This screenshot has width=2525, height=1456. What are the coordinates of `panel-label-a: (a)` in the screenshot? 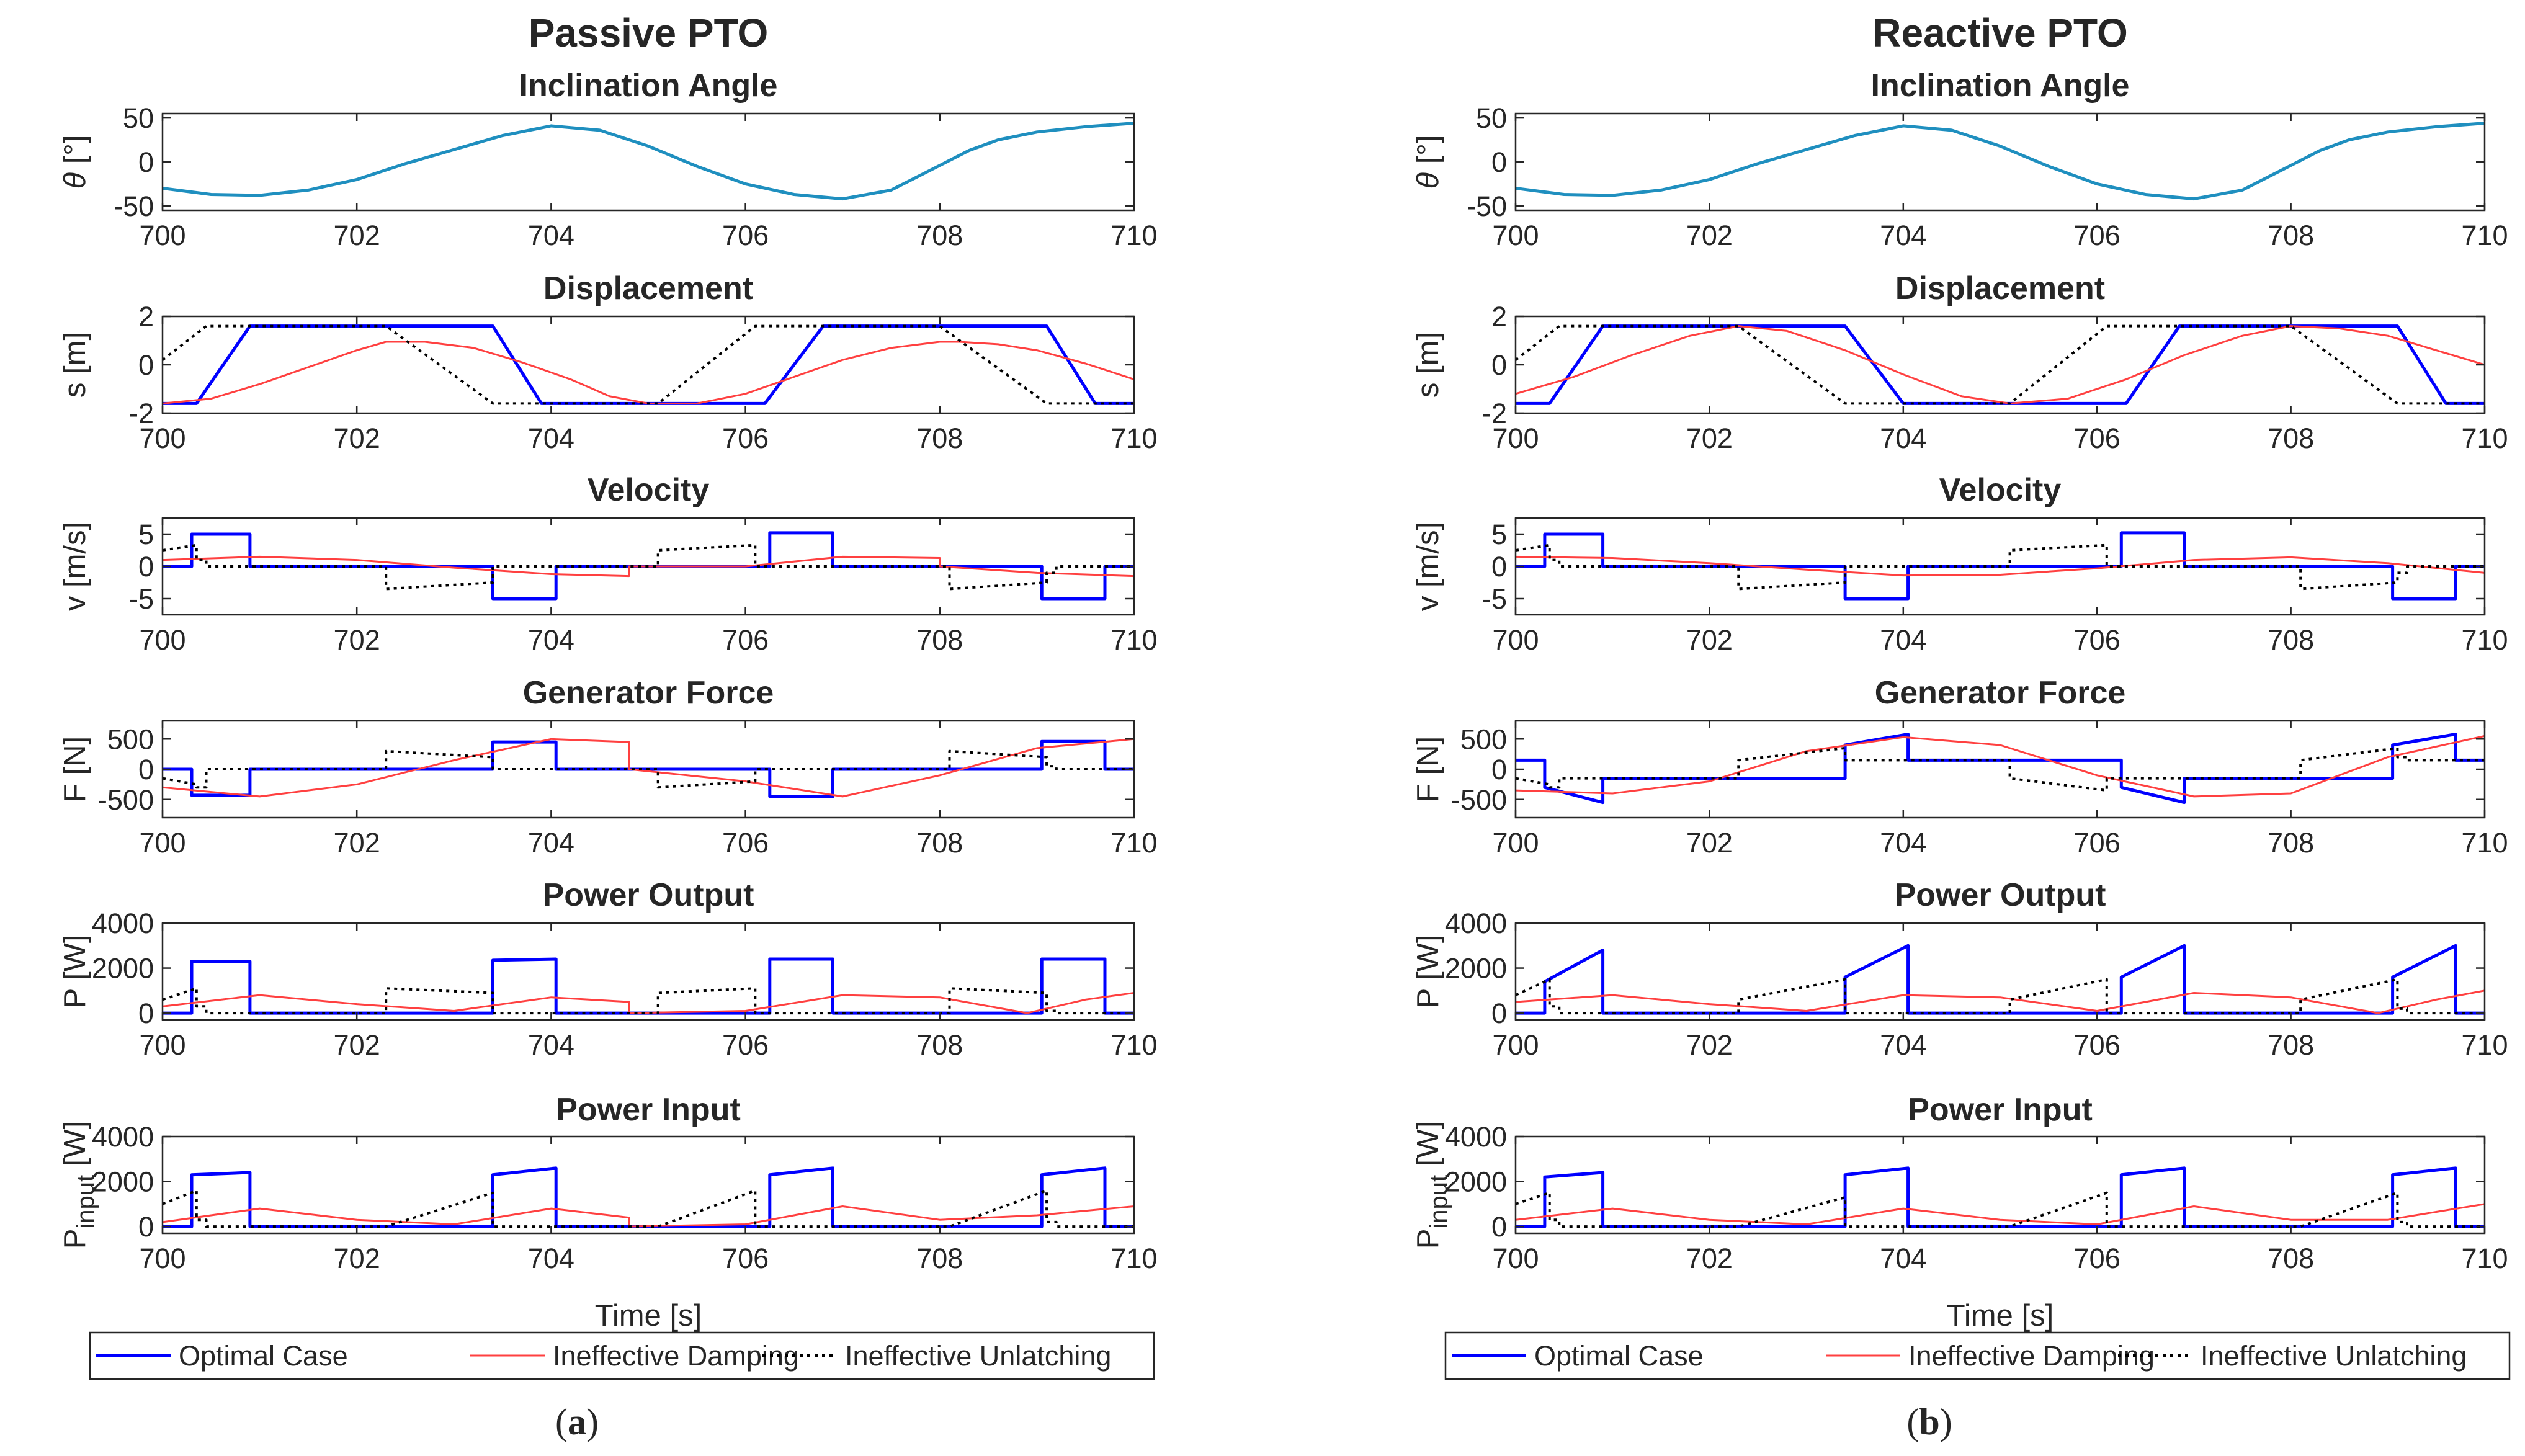 It's located at (577, 1421).